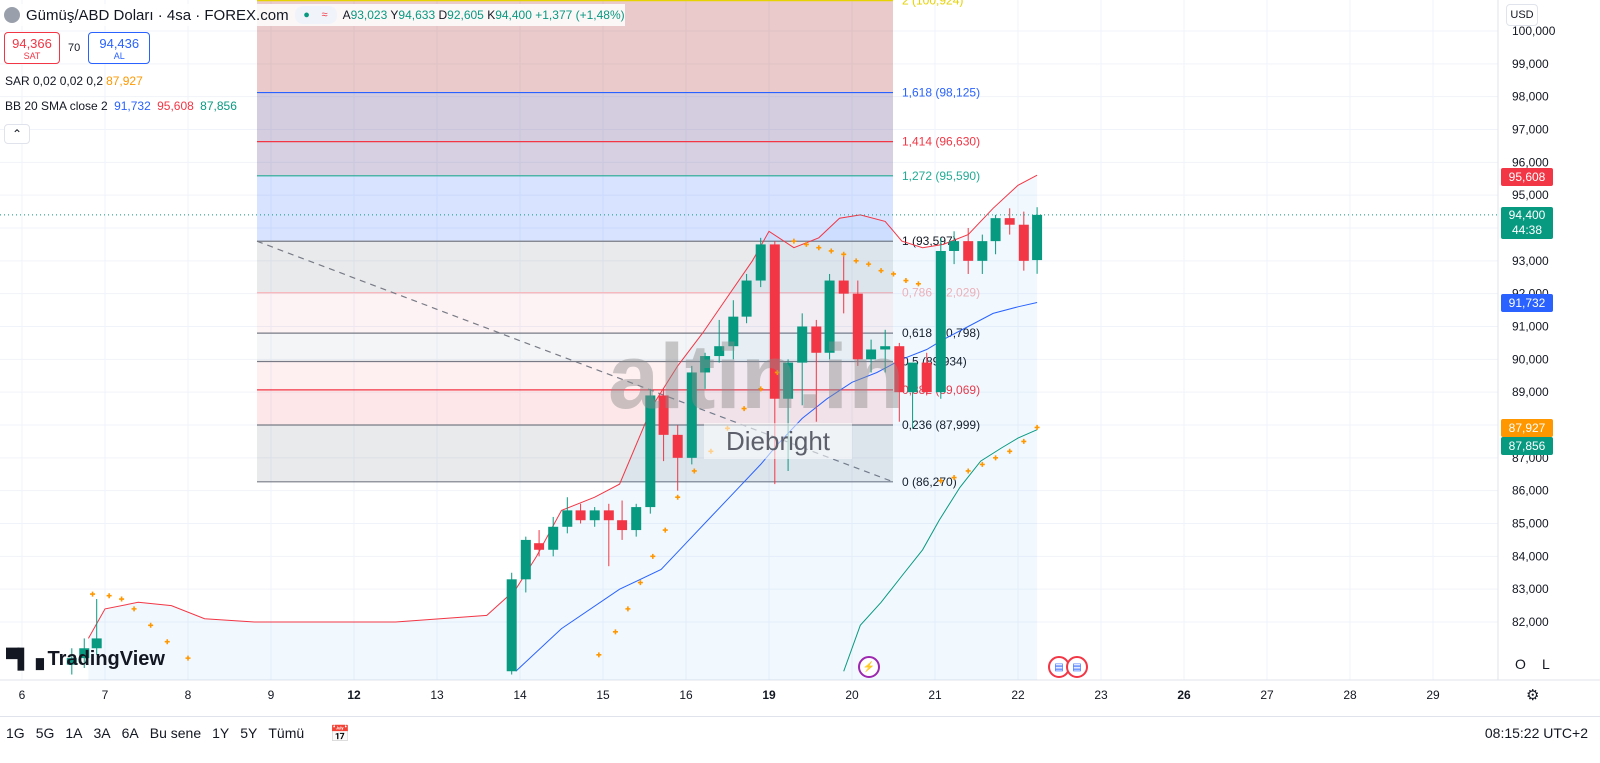 This screenshot has height=763, width=1600. I want to click on range-button: Bu sene, so click(175, 733).